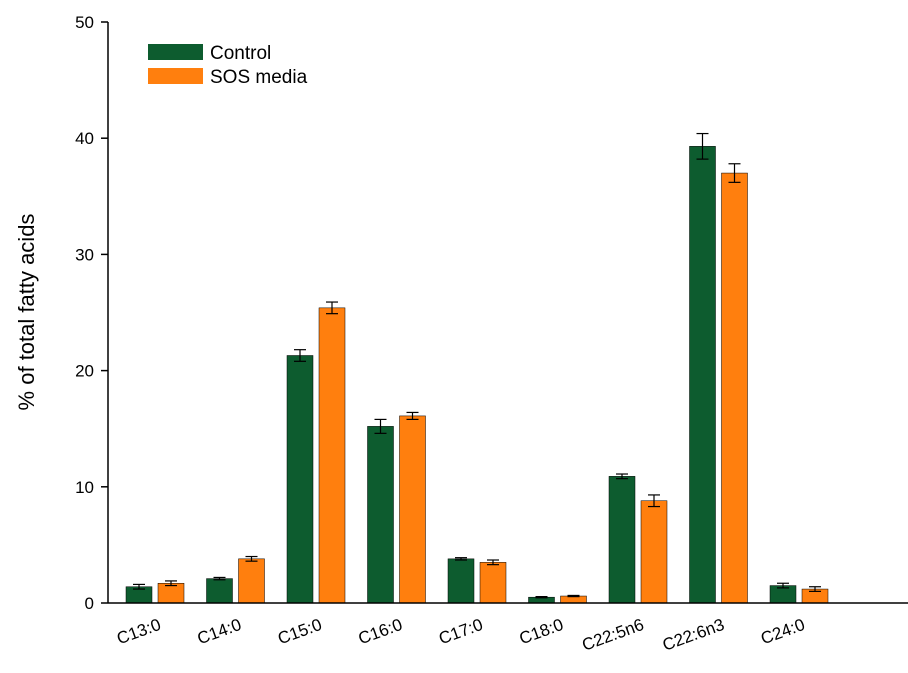  I want to click on x-tick-label: C13:0, so click(138, 631).